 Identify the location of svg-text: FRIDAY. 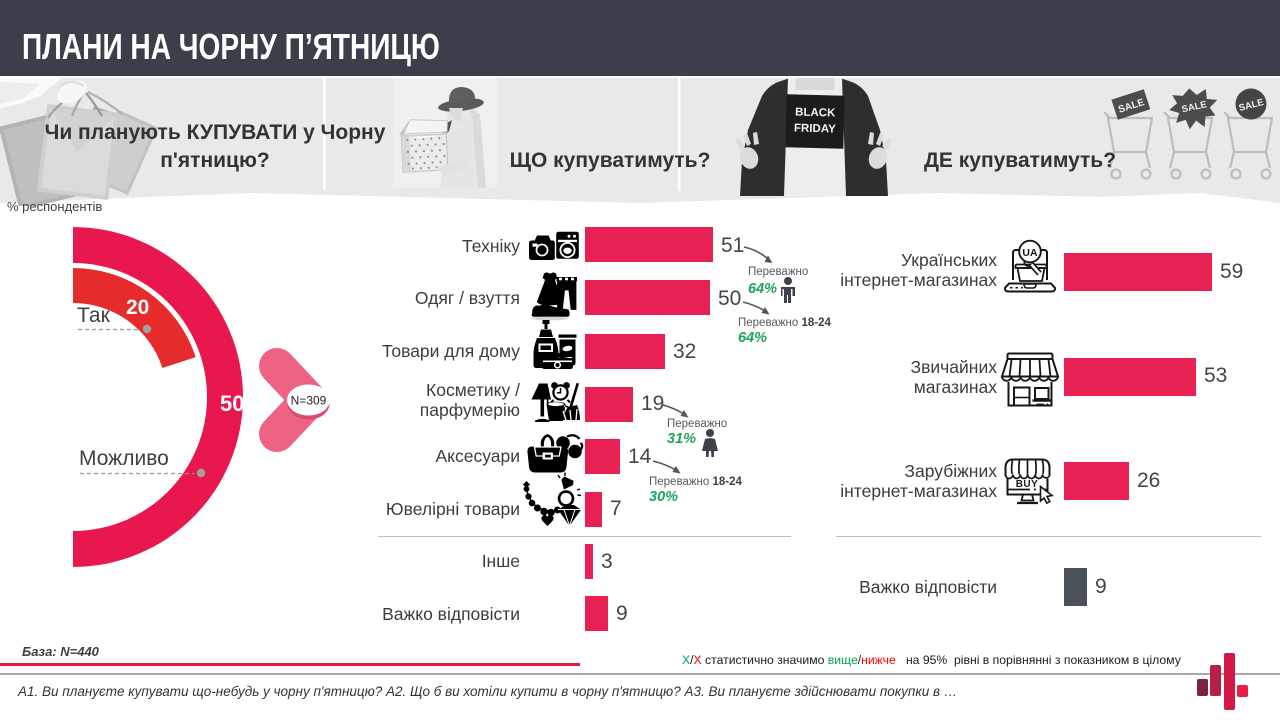
(815, 128).